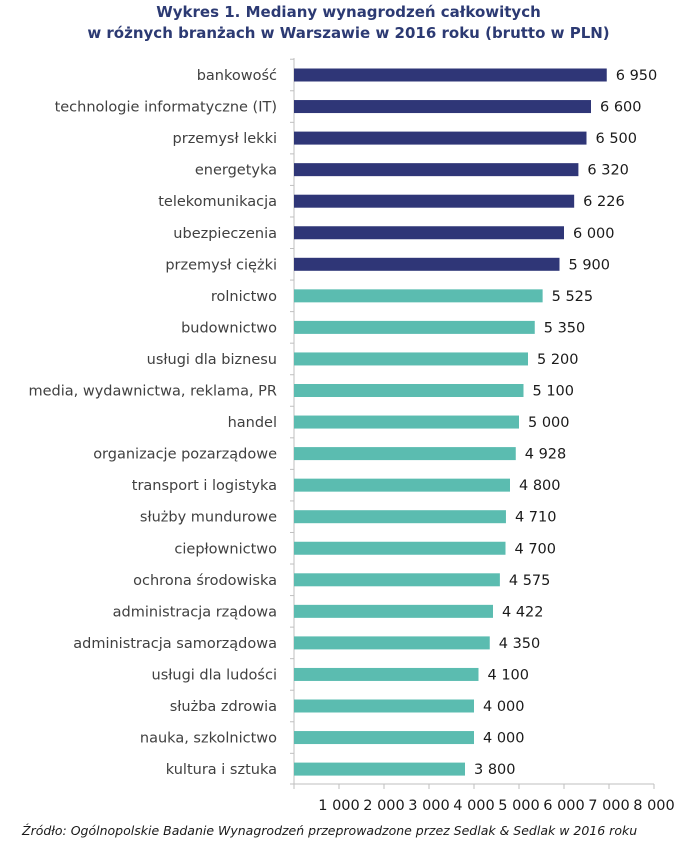 The height and width of the screenshot is (850, 697). I want to click on category-label: ubezpieczenia, so click(225, 234).